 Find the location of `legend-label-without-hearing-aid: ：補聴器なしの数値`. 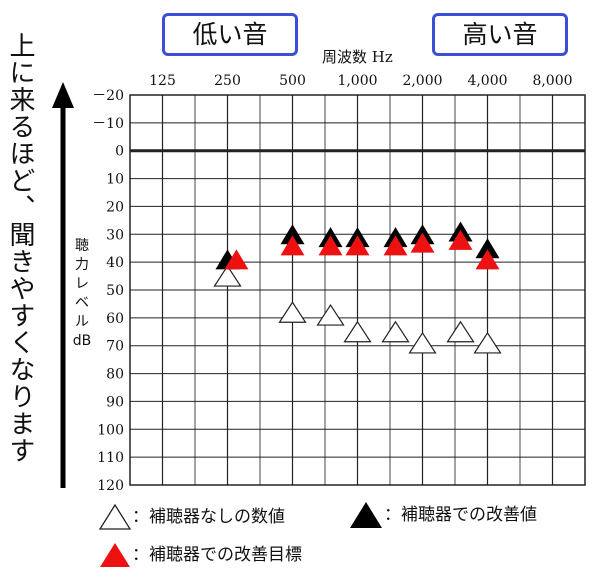

legend-label-without-hearing-aid: ：補聴器なしの数値 is located at coordinates (208, 517).